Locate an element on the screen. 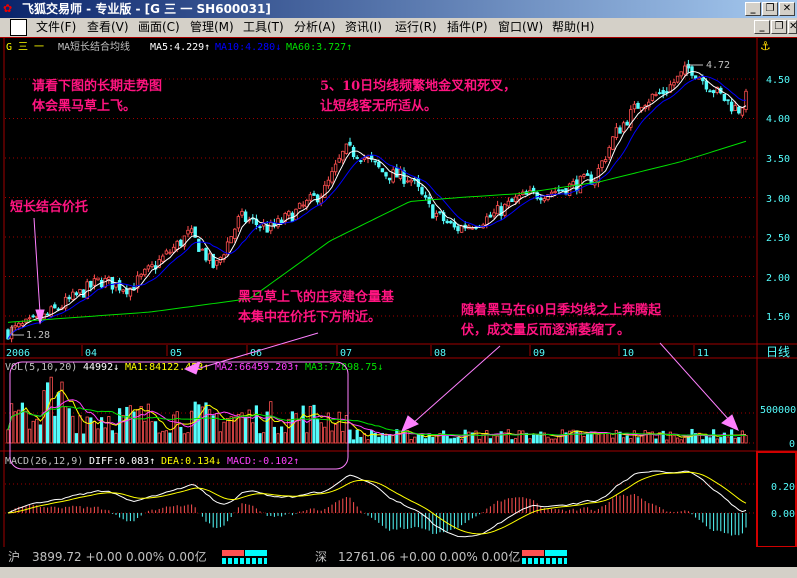 The height and width of the screenshot is (578, 797). menu-plugins: 插件(P) is located at coordinates (467, 27).